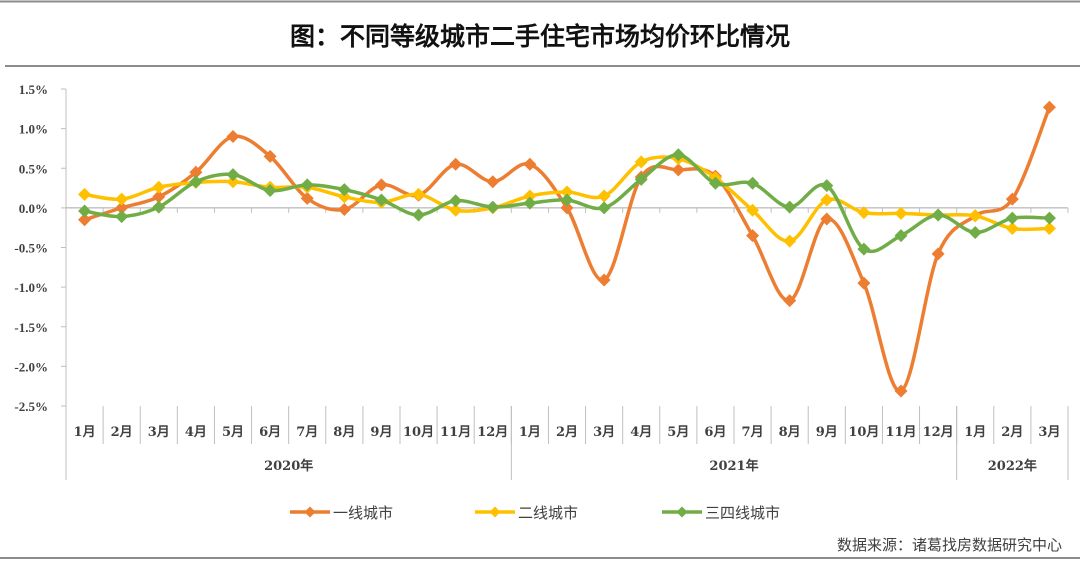 Image resolution: width=1080 pixels, height=564 pixels. What do you see at coordinates (33, 168) in the screenshot?
I see `y-tick-label: 0.5%` at bounding box center [33, 168].